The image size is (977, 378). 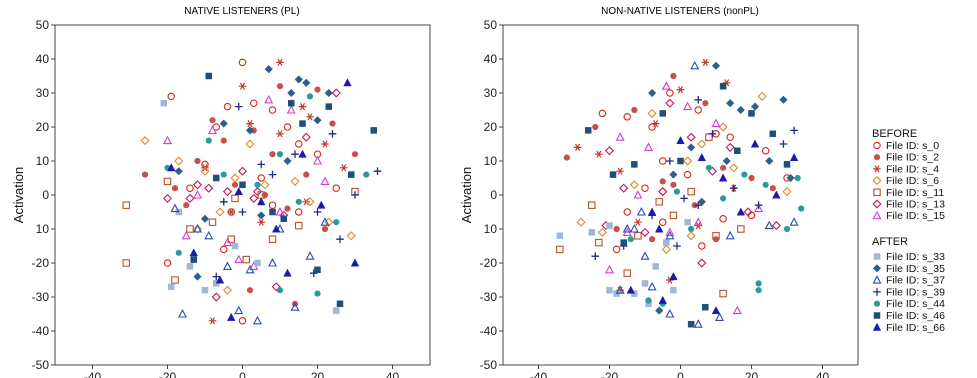 I want to click on y-tick-label: 50, so click(x=491, y=25).